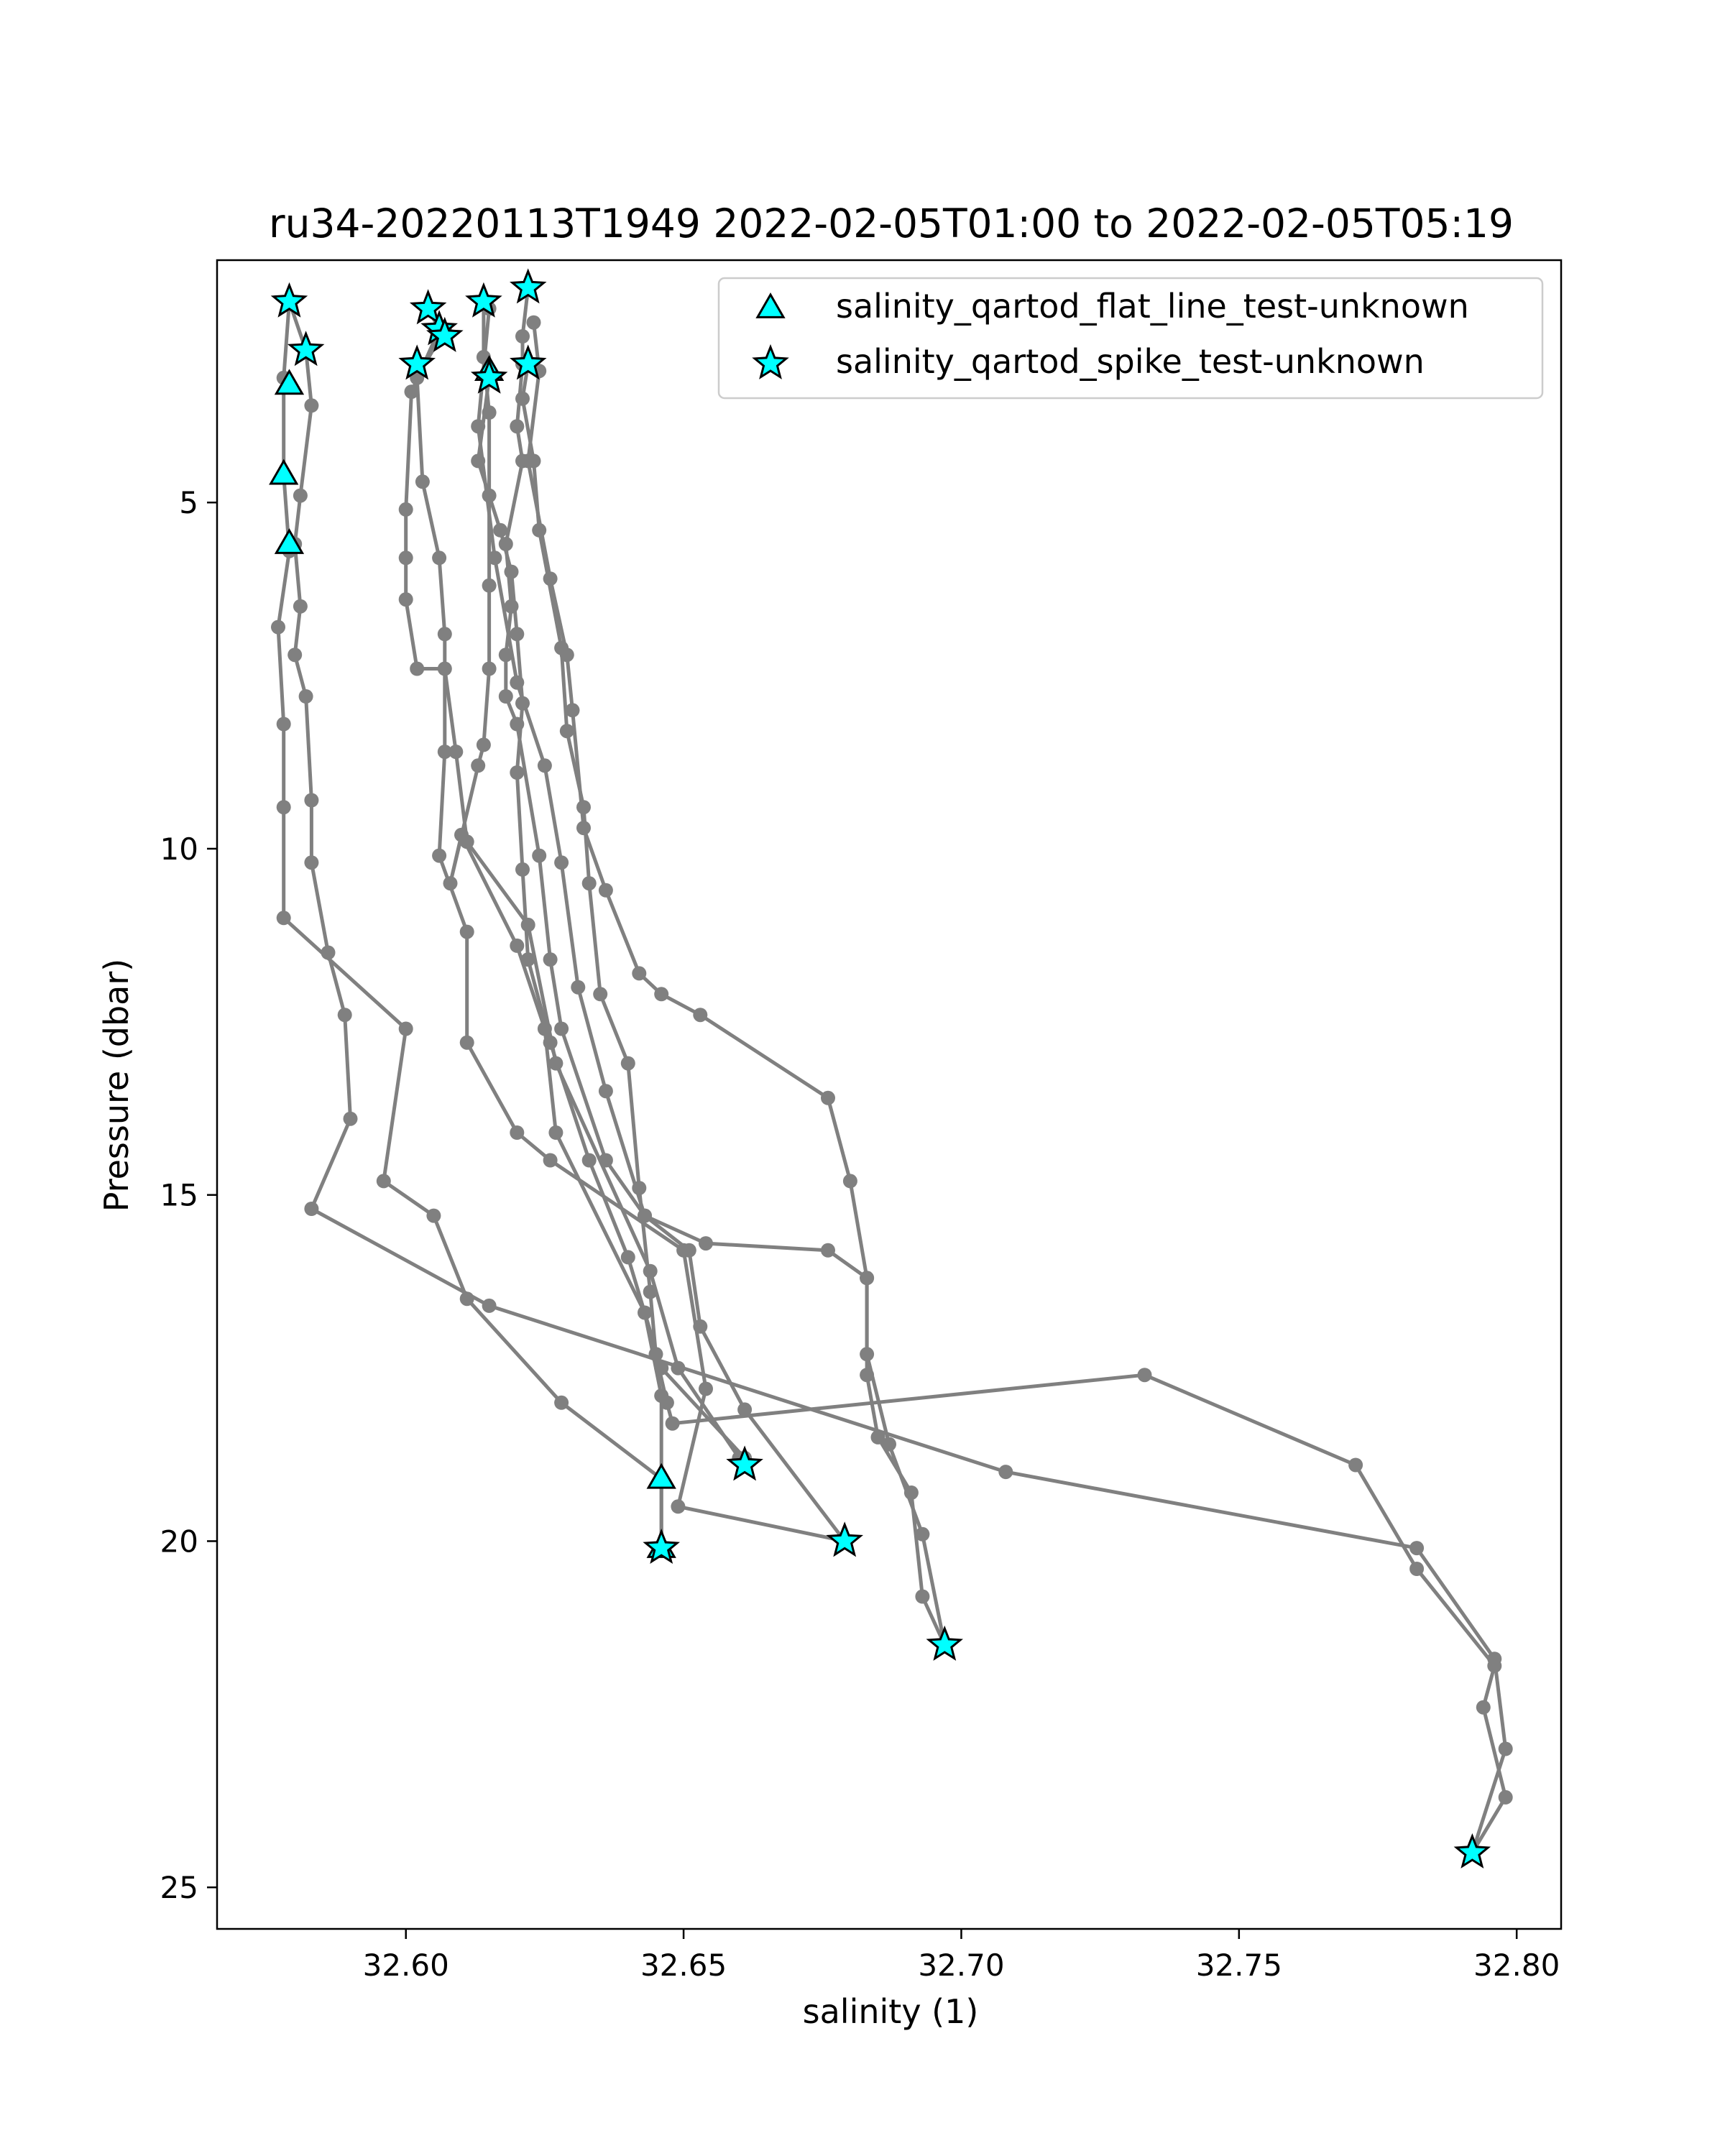  I want to click on y-tick-label: 5, so click(188, 502).